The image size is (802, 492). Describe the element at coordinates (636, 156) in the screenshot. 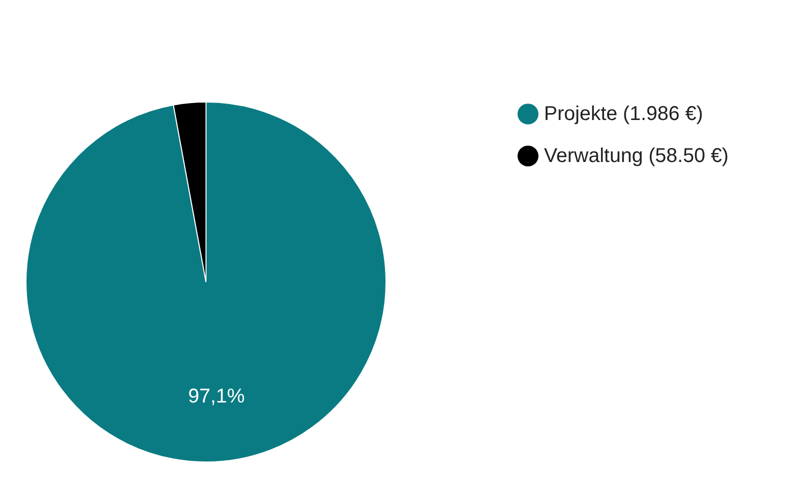

I see `legend-label: Verwaltung (58.50 €)` at that location.